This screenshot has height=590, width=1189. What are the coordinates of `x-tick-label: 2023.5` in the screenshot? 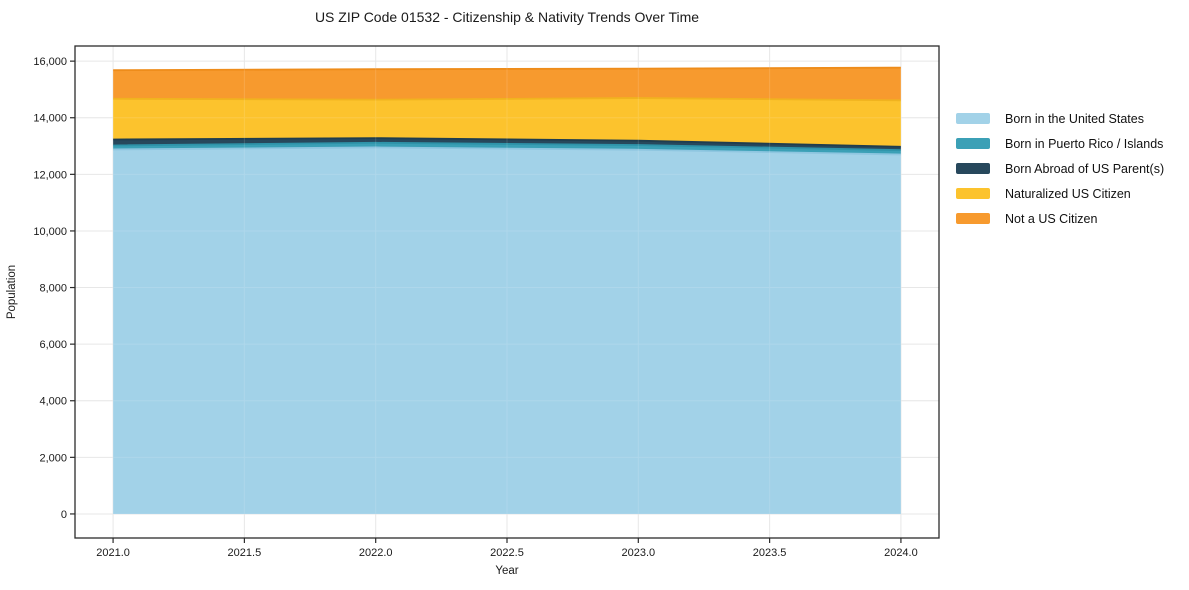 It's located at (770, 553).